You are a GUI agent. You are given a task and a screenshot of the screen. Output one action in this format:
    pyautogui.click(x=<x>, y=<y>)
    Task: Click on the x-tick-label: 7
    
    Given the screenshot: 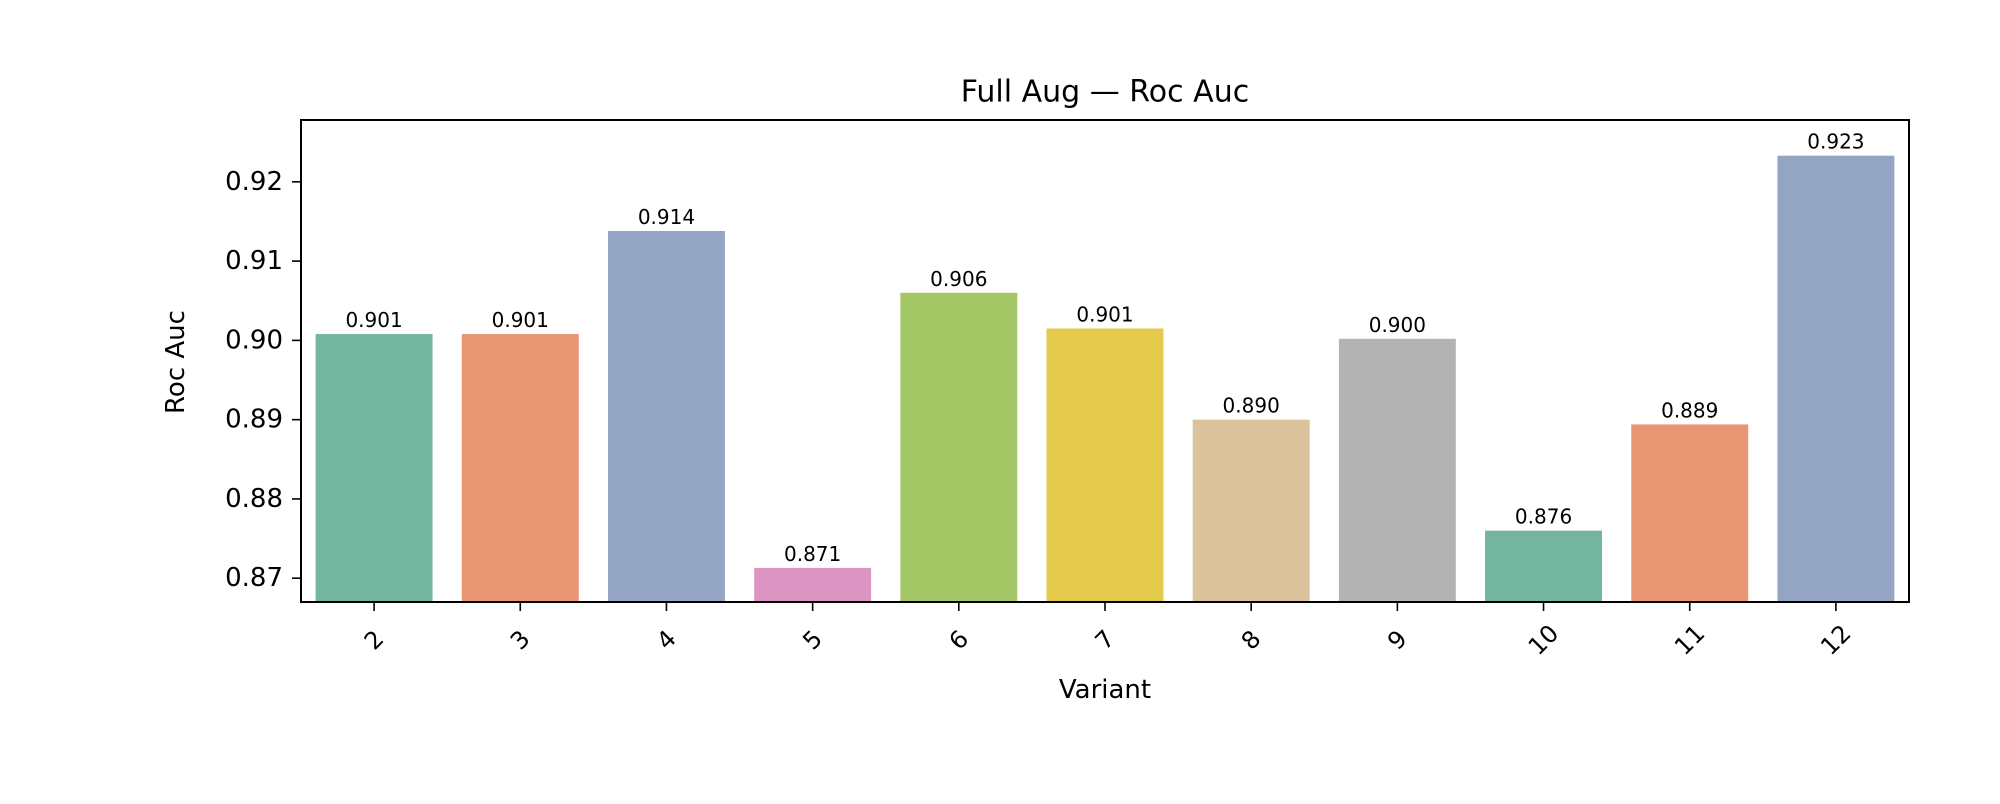 What is the action you would take?
    pyautogui.click(x=1105, y=640)
    